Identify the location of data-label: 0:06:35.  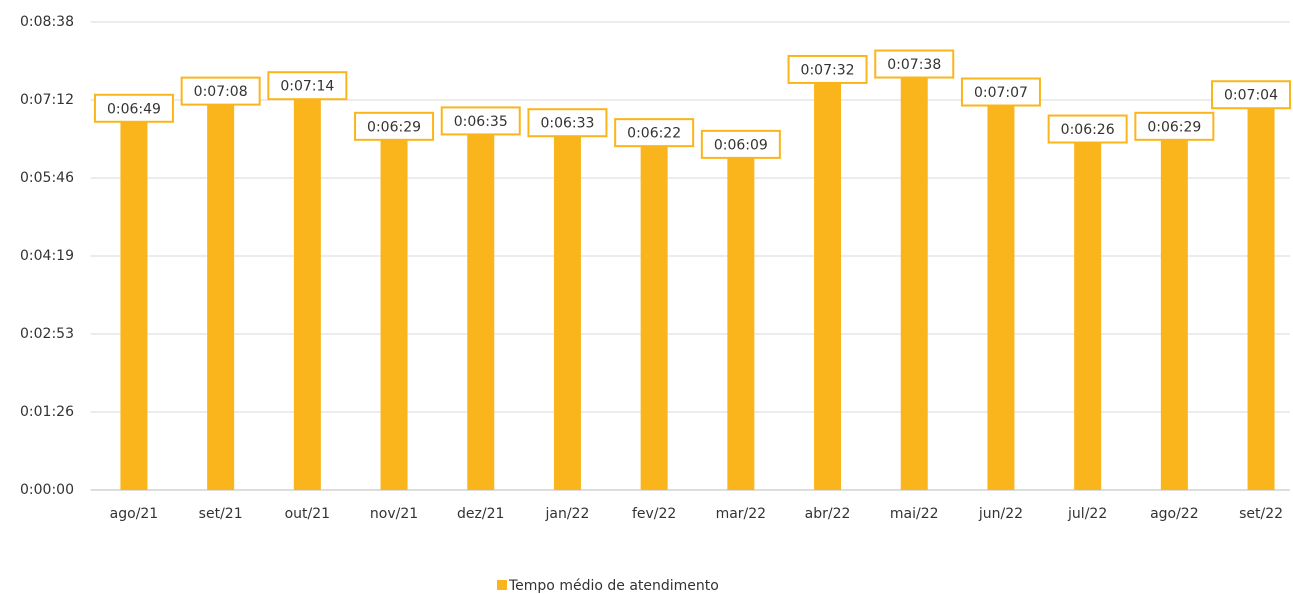
(481, 122).